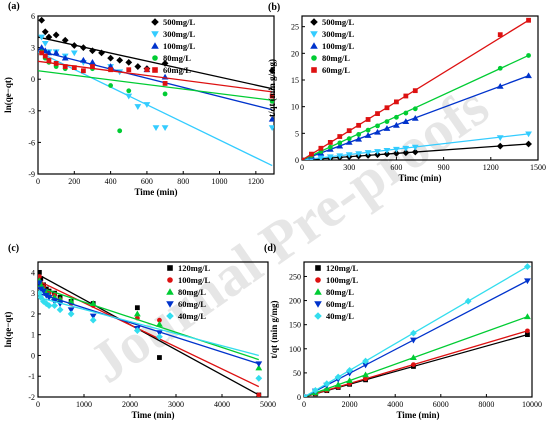 The height and width of the screenshot is (435, 554). Describe the element at coordinates (33, 48) in the screenshot. I see `y-tick-label: 3` at that location.